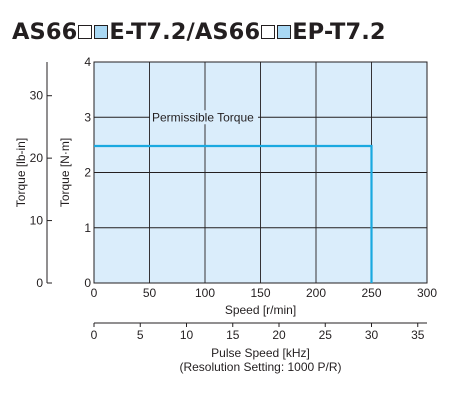 The height and width of the screenshot is (400, 450). Describe the element at coordinates (418, 335) in the screenshot. I see `secondary-x-tick-label: 35` at that location.